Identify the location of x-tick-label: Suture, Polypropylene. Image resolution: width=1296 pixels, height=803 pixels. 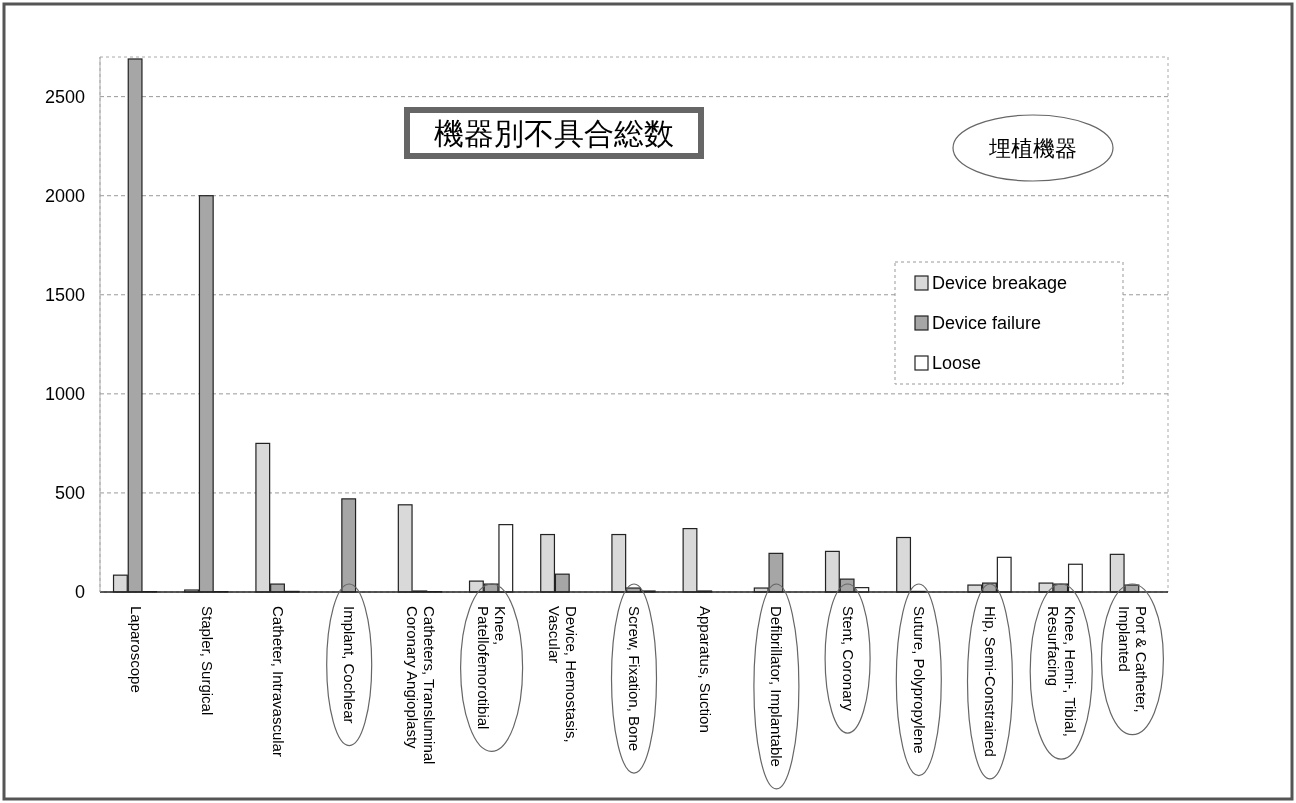
(919, 680).